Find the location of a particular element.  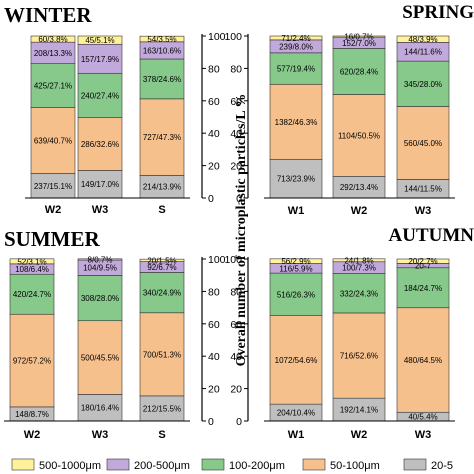

legend-label: 100-200μm is located at coordinates (257, 466).